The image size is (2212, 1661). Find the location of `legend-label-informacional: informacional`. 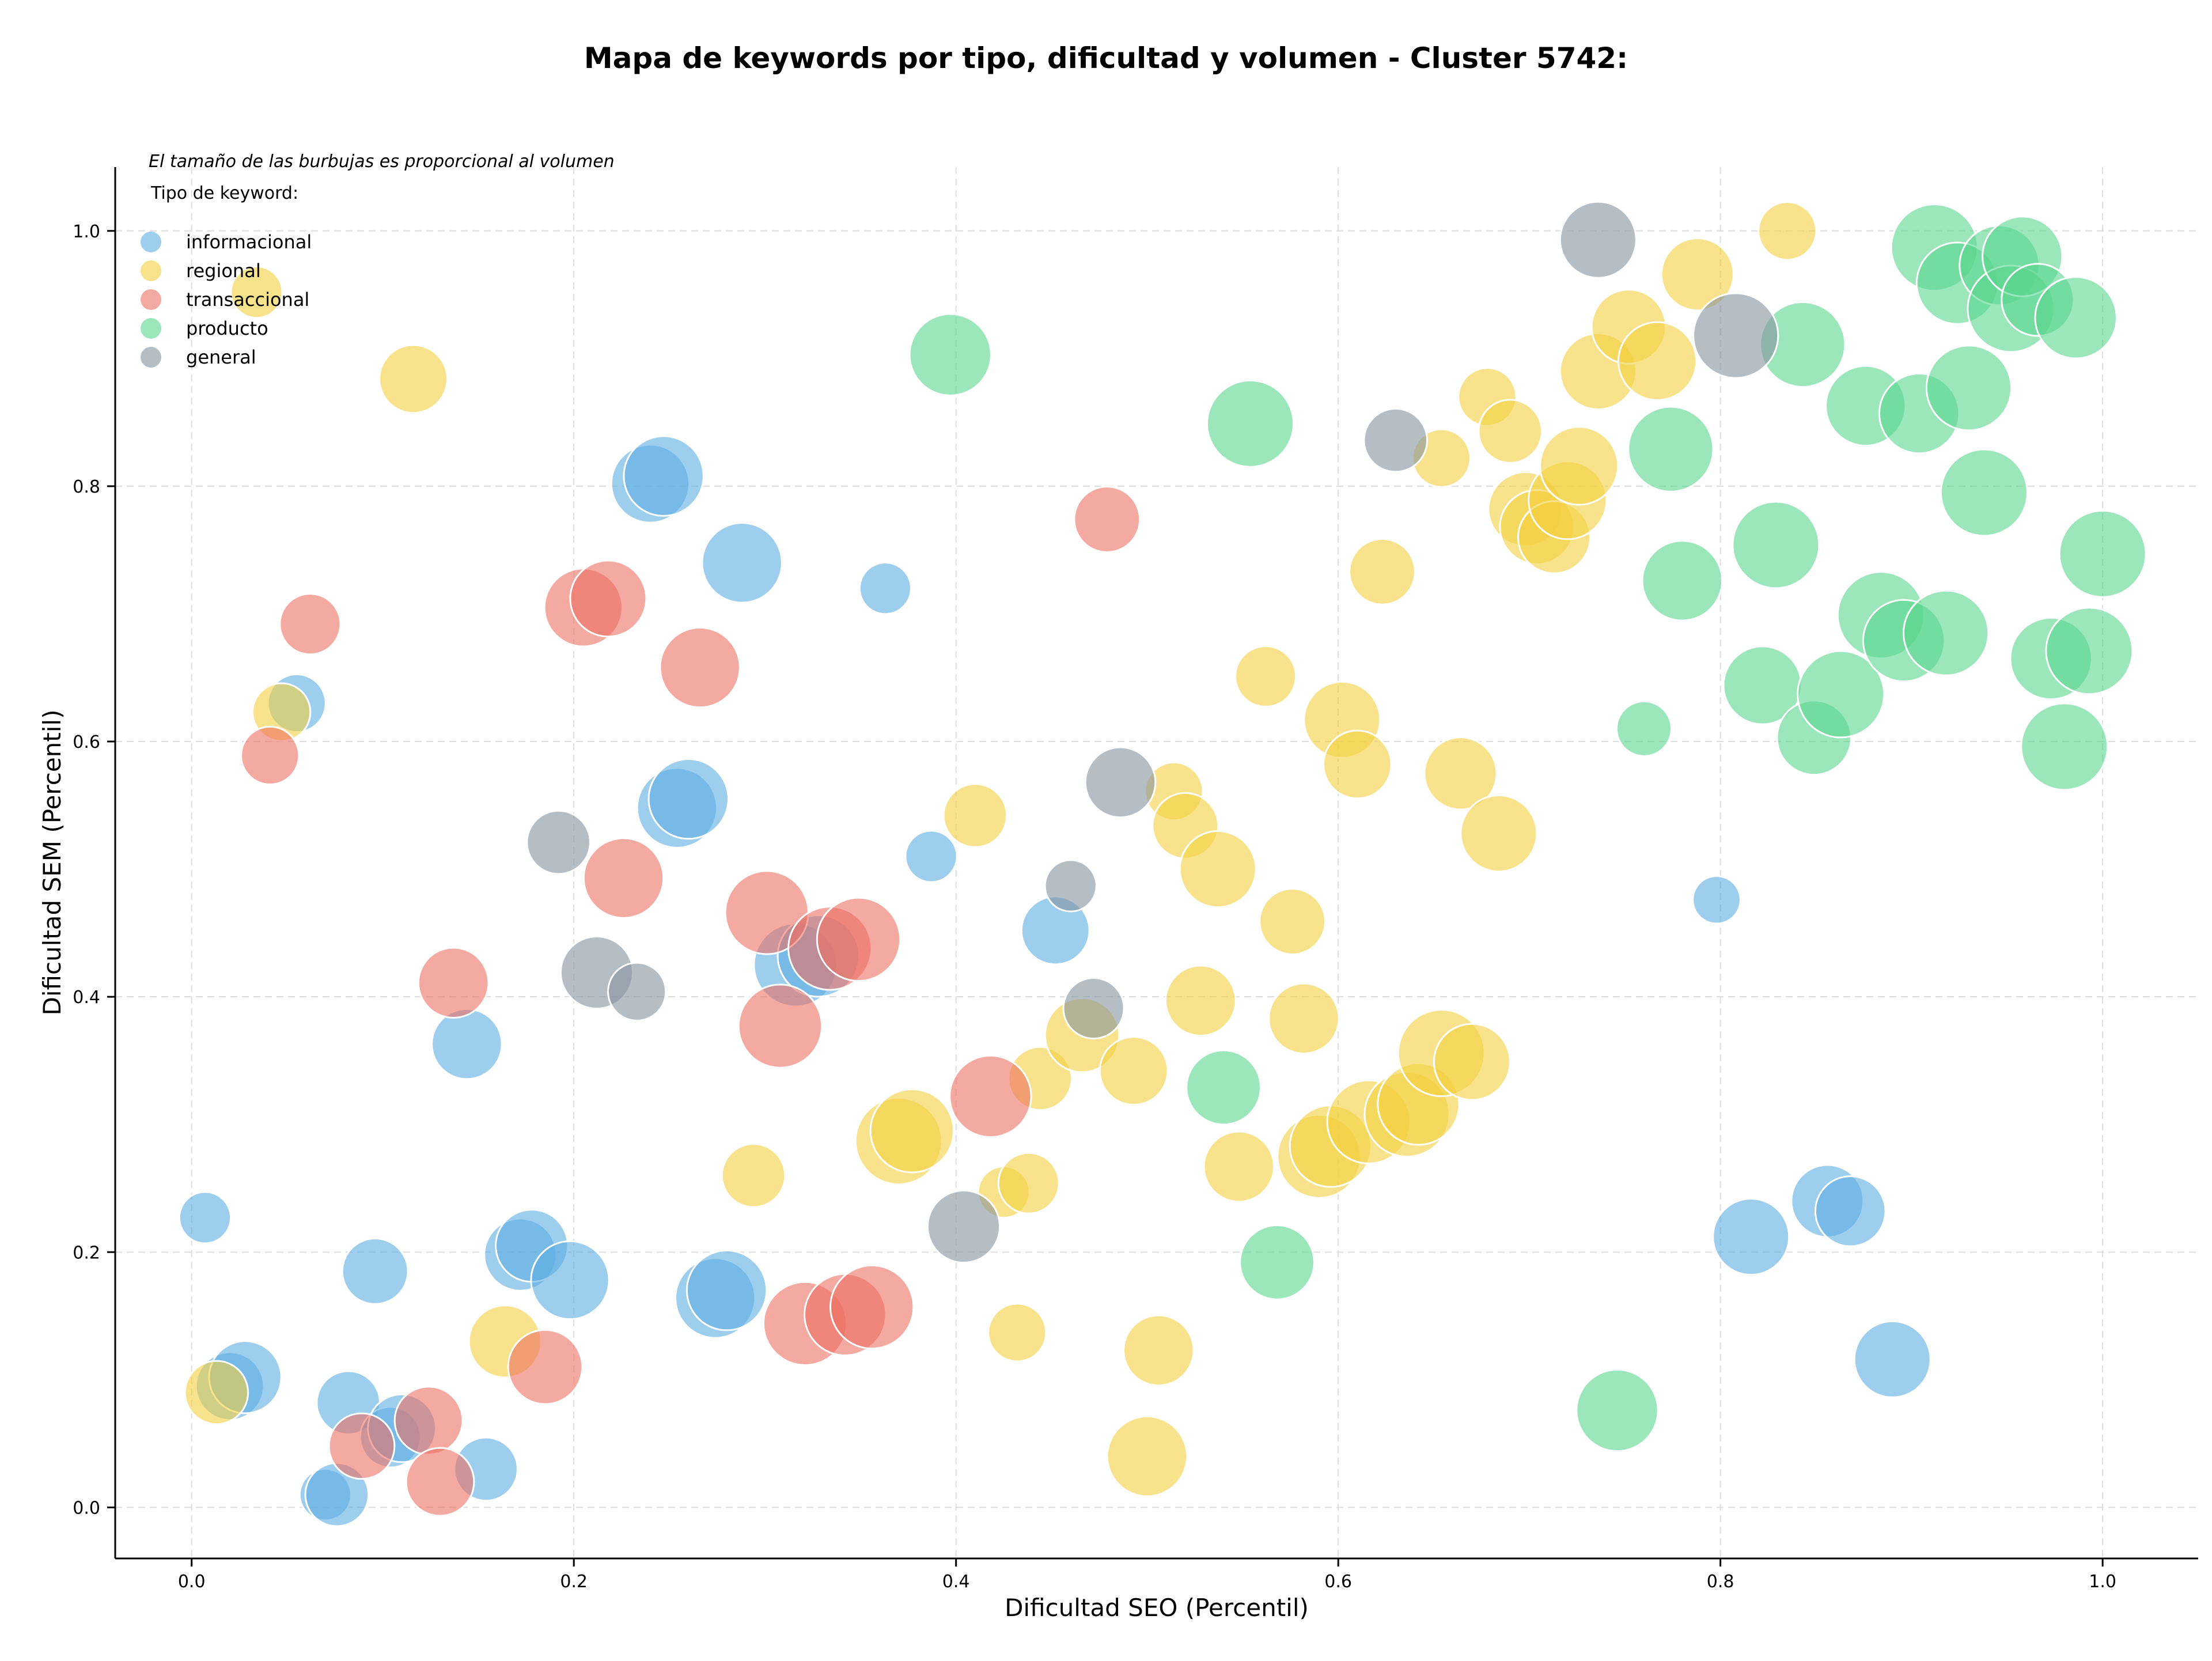

legend-label-informacional: informacional is located at coordinates (249, 242).